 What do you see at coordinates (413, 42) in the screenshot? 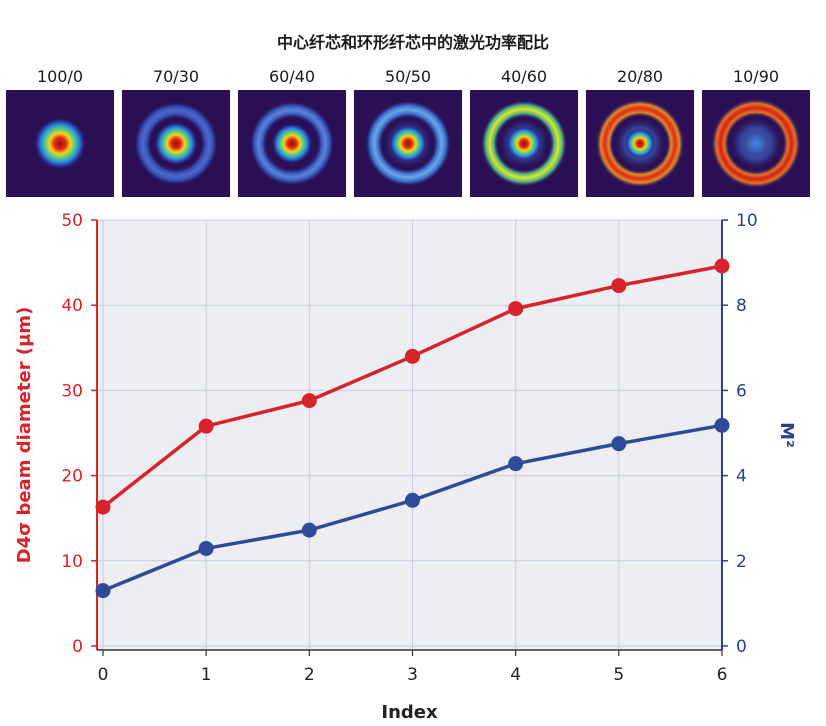
I see `figure-title: 中心纤芯和环形纤芯中的激光功率配比` at bounding box center [413, 42].